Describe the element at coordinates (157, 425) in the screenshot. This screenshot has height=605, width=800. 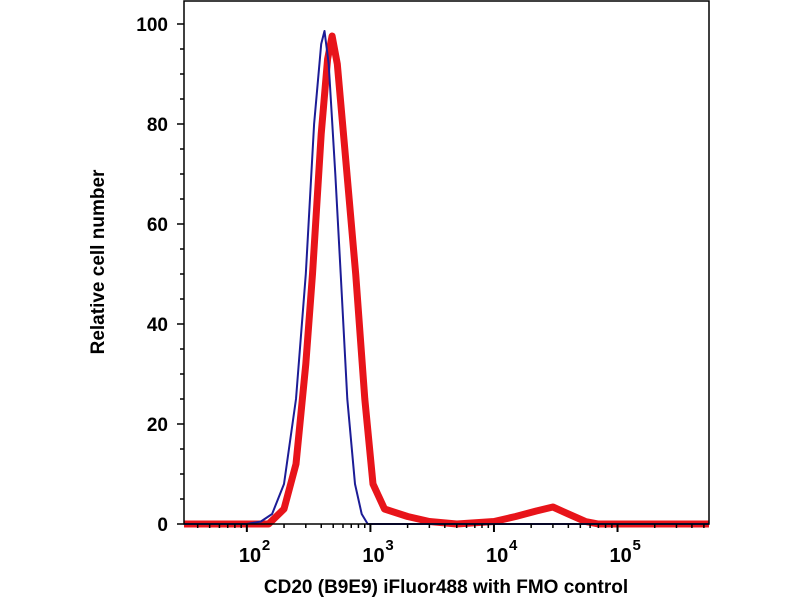
I see `y-tick-label: 20` at that location.